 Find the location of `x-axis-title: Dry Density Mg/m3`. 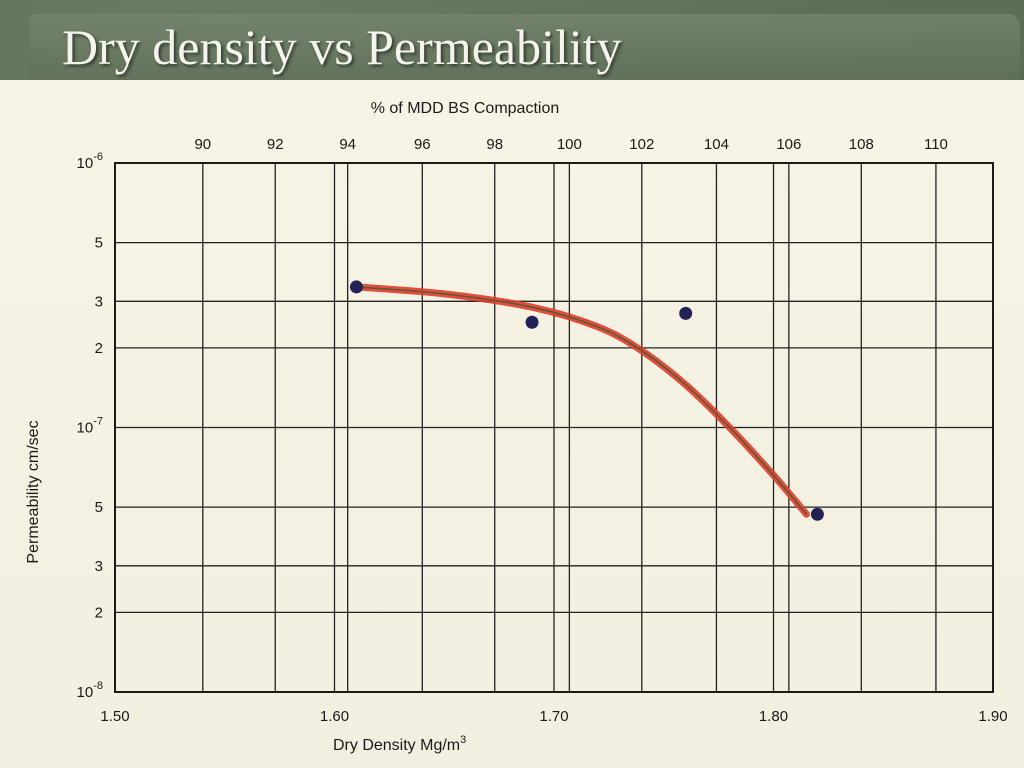

x-axis-title: Dry Density Mg/m3 is located at coordinates (399, 744).